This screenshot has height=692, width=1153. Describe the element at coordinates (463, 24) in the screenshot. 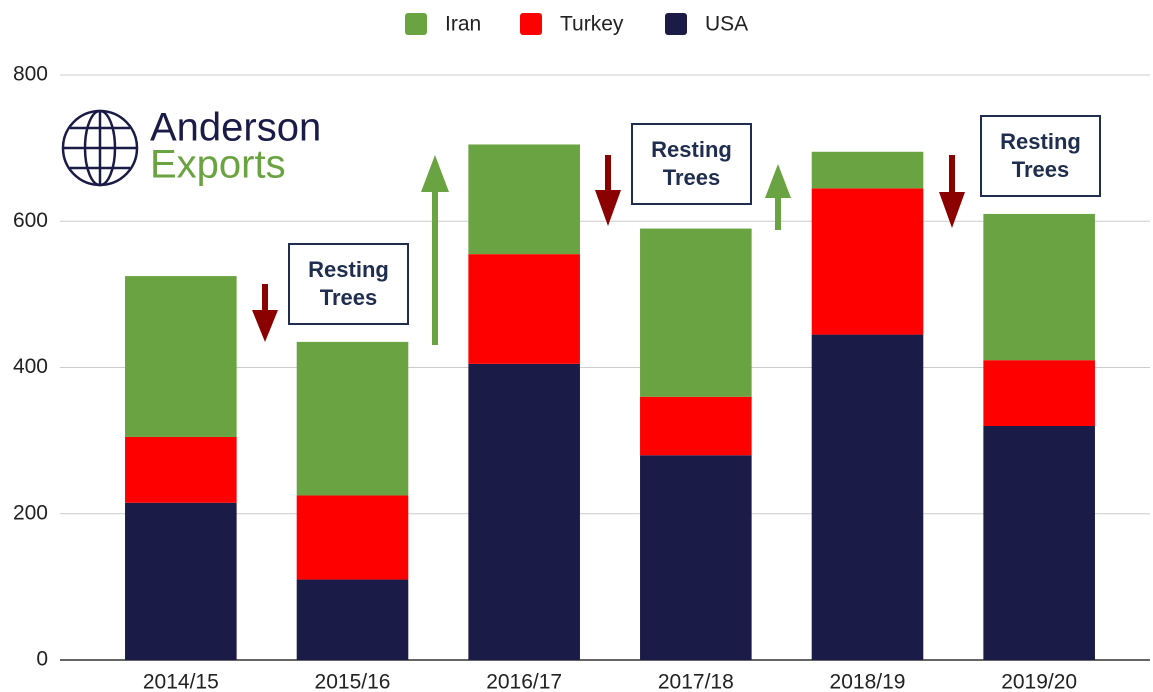

I see `legend-label: Iran` at that location.